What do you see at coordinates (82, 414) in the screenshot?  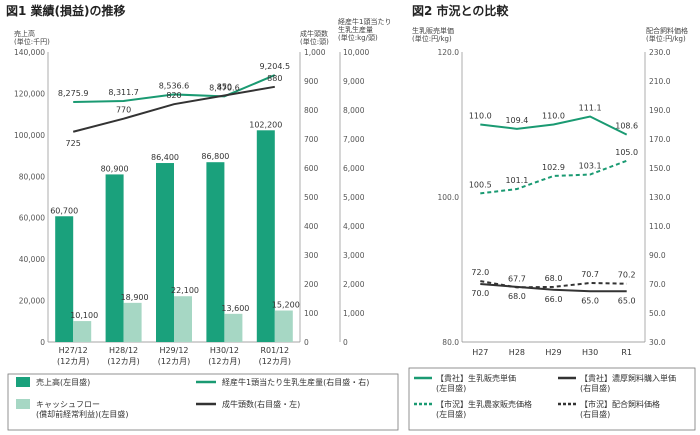 I see `chart1-legend-label: (償却前経常利益)(左目盛)` at bounding box center [82, 414].